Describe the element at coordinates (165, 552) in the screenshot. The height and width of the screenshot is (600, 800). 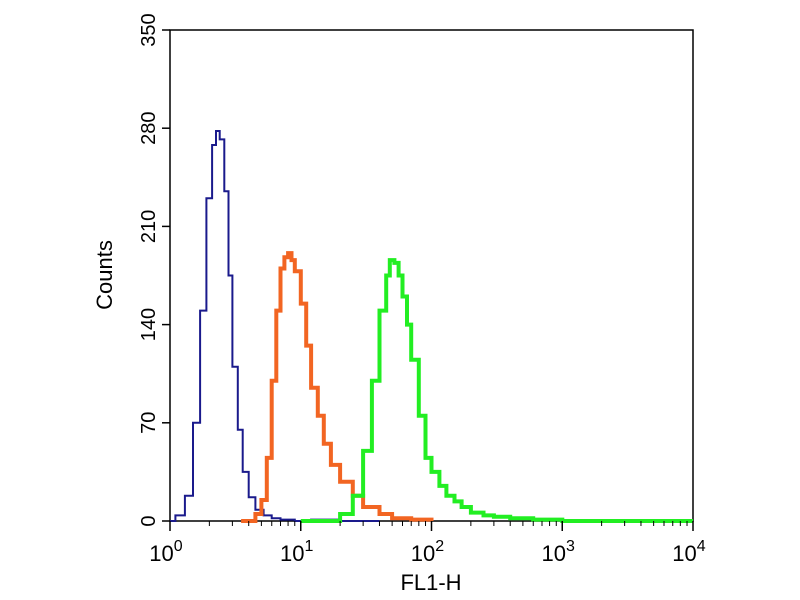
I see `x-tick-label: 10⁰` at that location.